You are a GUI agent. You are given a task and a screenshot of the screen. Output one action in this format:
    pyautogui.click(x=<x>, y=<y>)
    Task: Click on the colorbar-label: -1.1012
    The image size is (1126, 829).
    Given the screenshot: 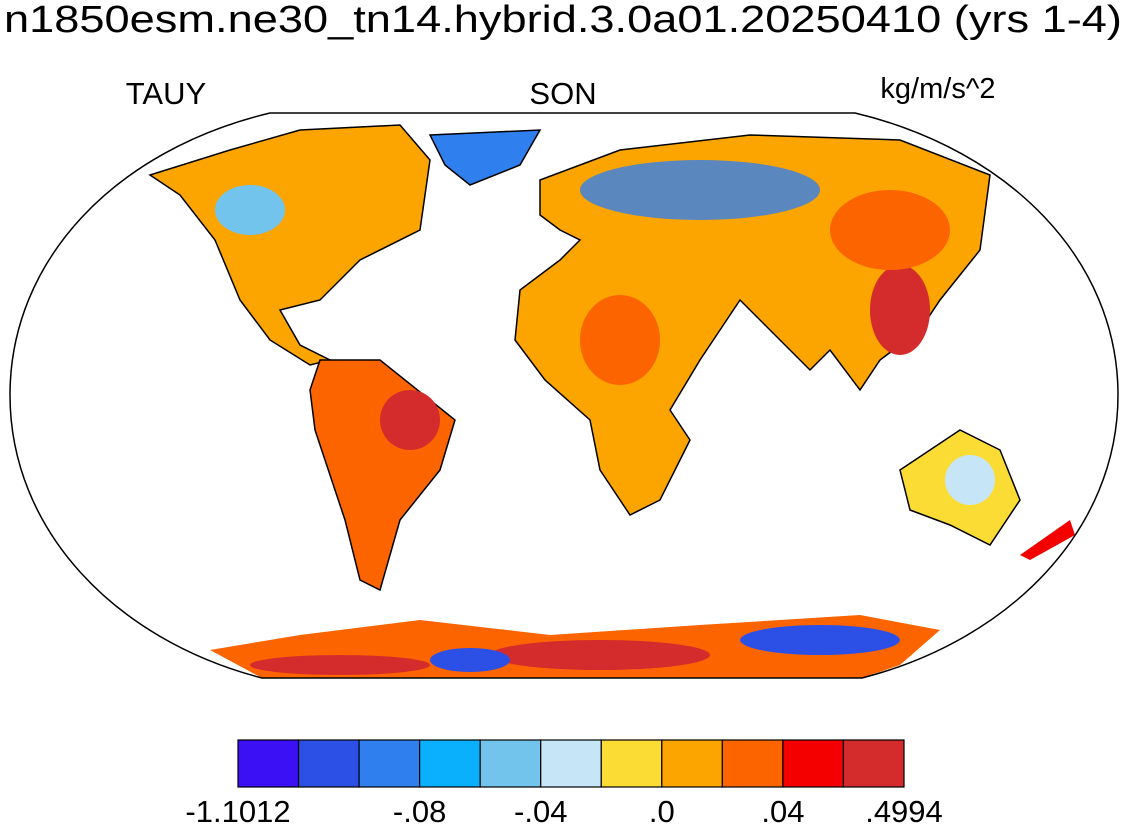 What is the action you would take?
    pyautogui.click(x=237, y=811)
    